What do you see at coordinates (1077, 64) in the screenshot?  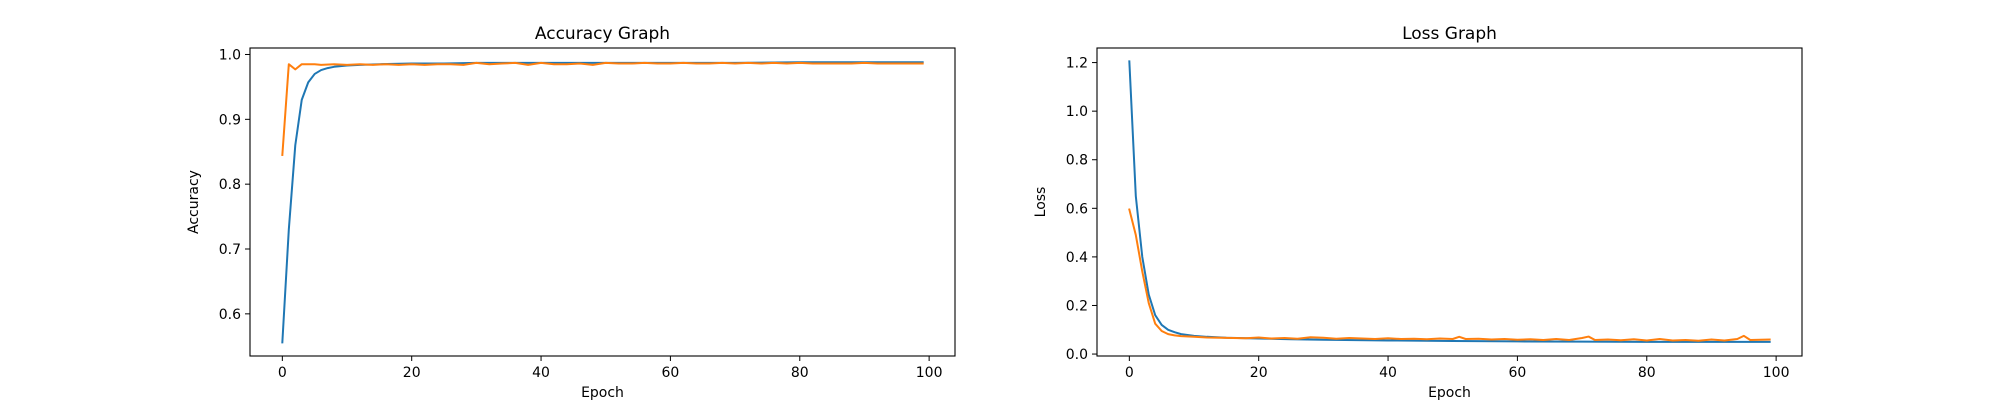 I see `loss-y-tick-label: 1.2` at bounding box center [1077, 64].